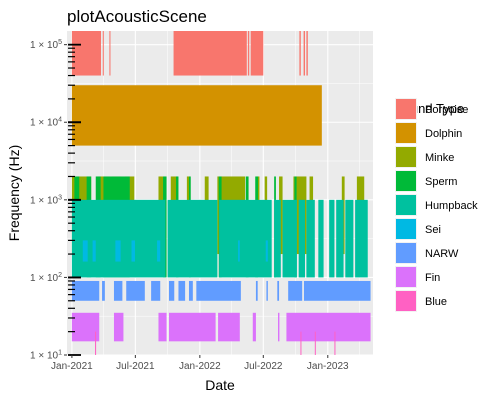 The width and height of the screenshot is (500, 400). Describe the element at coordinates (200, 366) in the screenshot. I see `x-tick-label: Jan-2022` at that location.